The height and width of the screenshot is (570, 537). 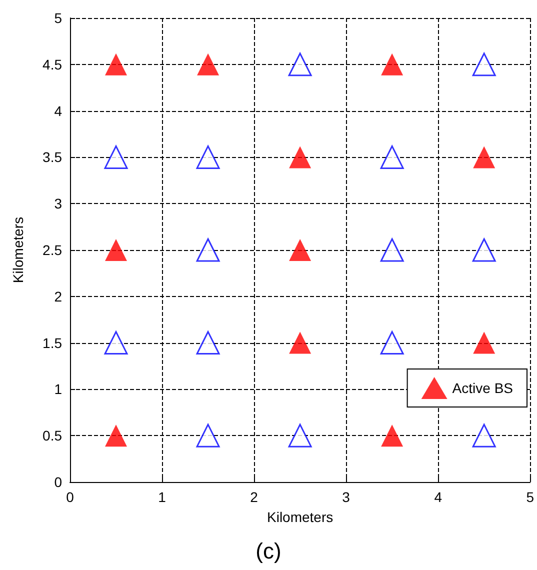 I want to click on x-tick-label: 5, so click(x=530, y=497).